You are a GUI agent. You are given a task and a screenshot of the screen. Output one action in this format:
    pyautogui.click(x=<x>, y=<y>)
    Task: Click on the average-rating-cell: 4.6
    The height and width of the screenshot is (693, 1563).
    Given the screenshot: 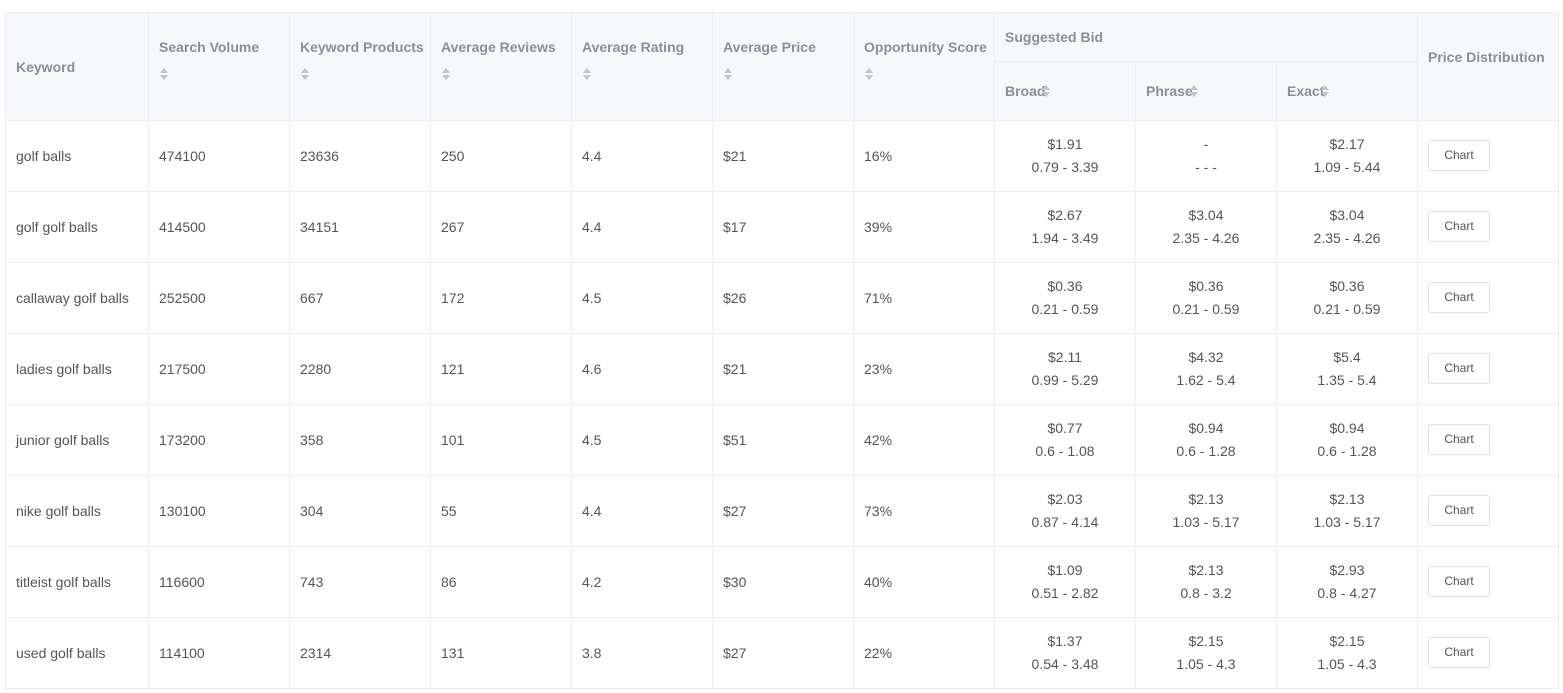 What is the action you would take?
    pyautogui.click(x=642, y=369)
    